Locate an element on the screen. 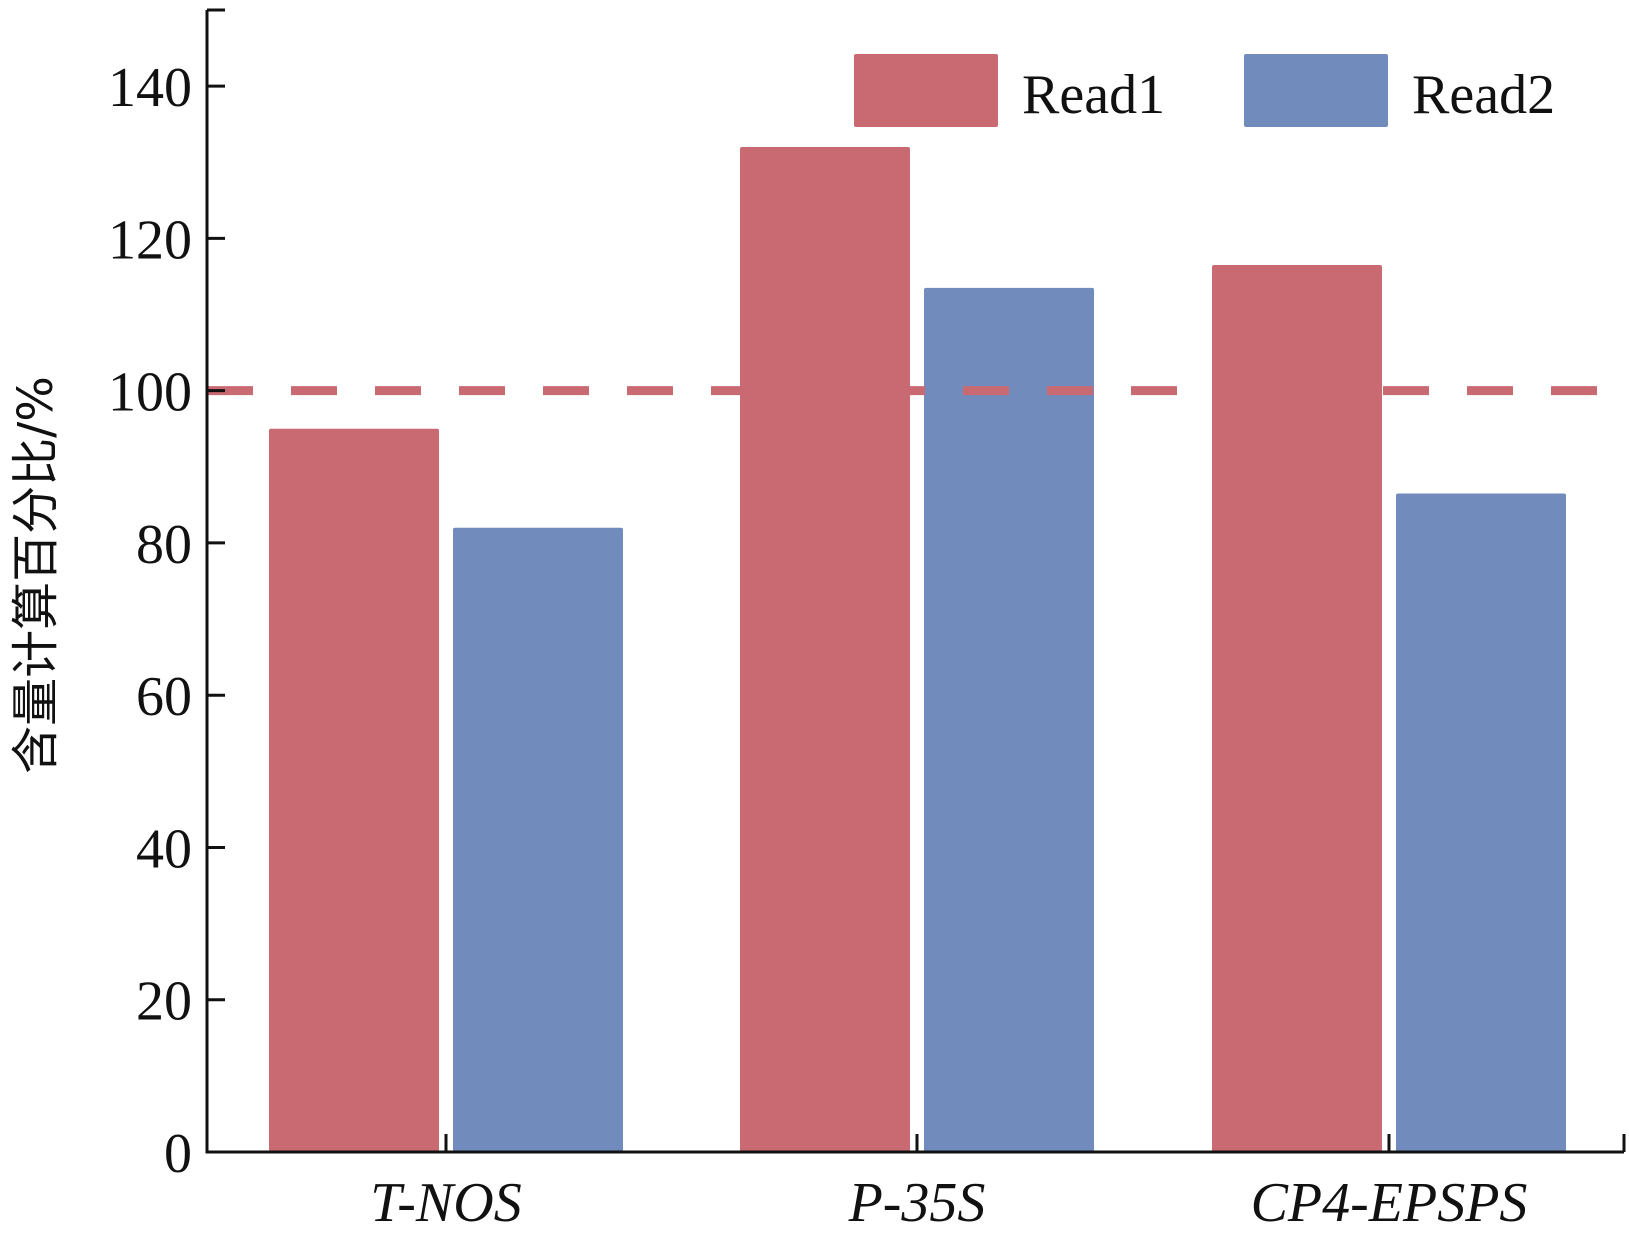  y-tick-label-80: 80 is located at coordinates (164, 545).